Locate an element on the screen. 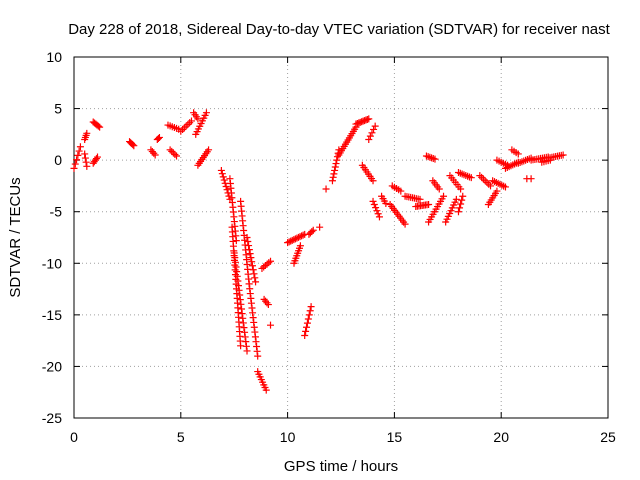 The image size is (640, 480). y-tick-label: -10 is located at coordinates (52, 263).